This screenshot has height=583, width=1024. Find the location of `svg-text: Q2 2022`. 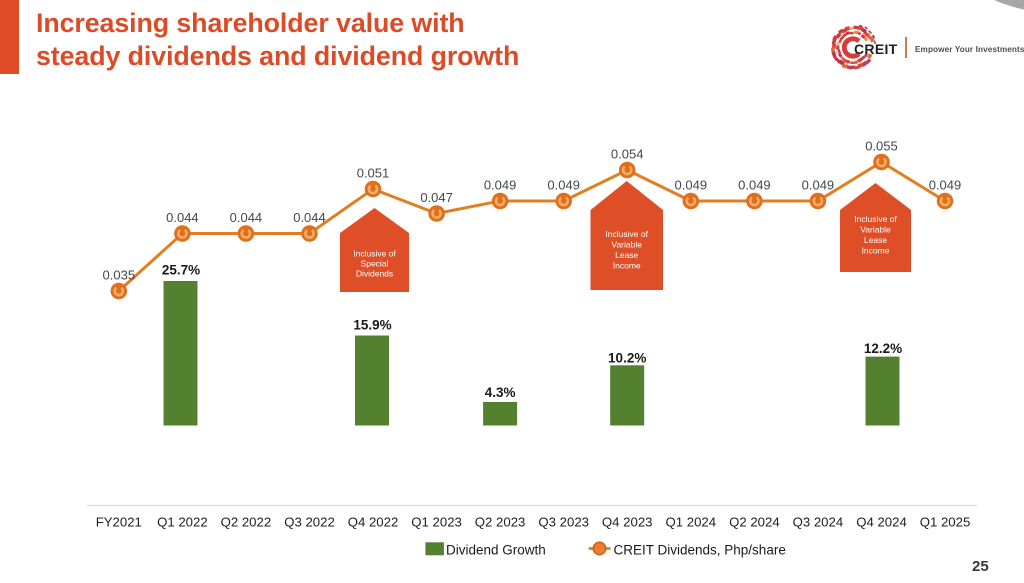

svg-text: Q2 2022 is located at coordinates (246, 522).